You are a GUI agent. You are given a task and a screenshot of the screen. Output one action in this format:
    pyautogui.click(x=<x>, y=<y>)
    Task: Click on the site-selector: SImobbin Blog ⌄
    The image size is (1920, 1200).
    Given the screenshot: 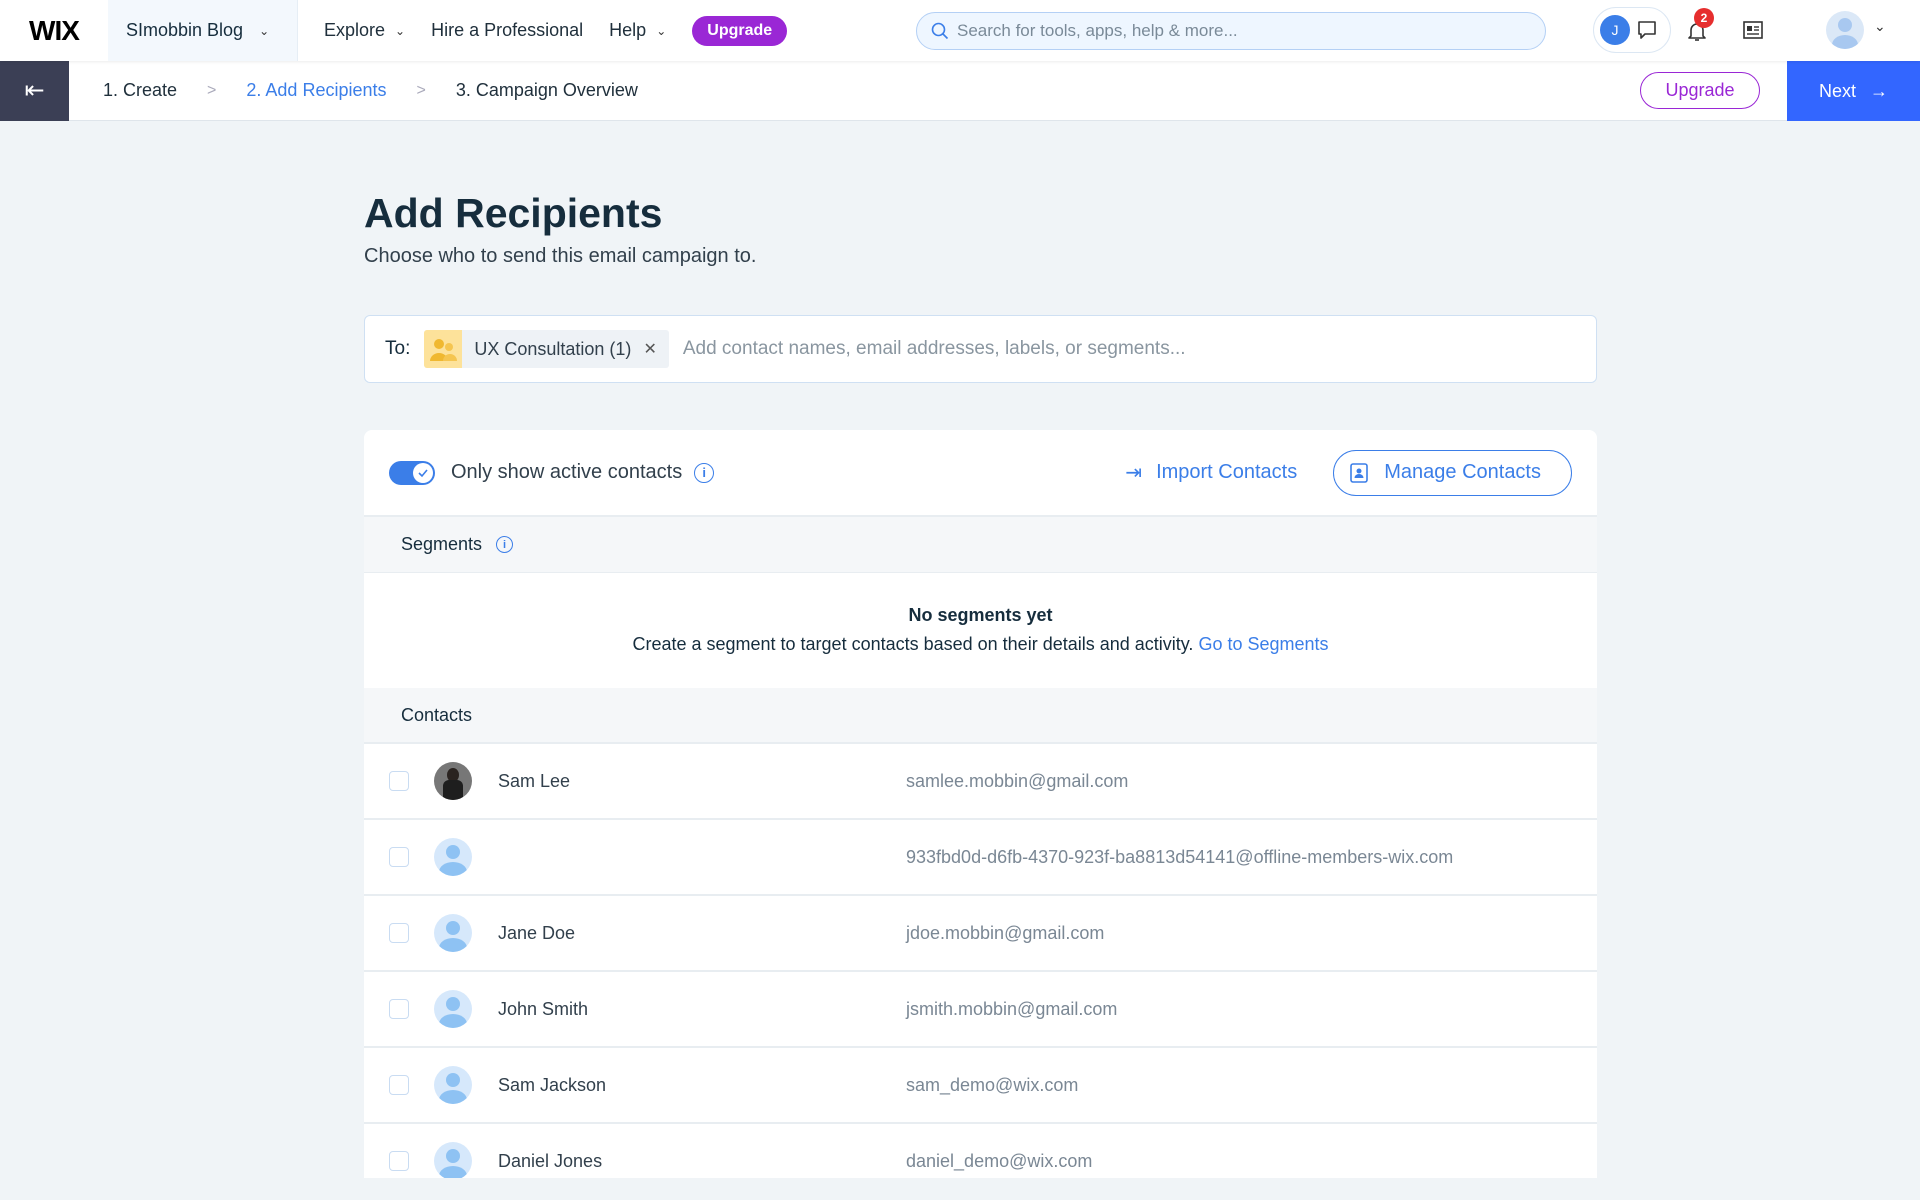 What is the action you would take?
    pyautogui.click(x=203, y=30)
    